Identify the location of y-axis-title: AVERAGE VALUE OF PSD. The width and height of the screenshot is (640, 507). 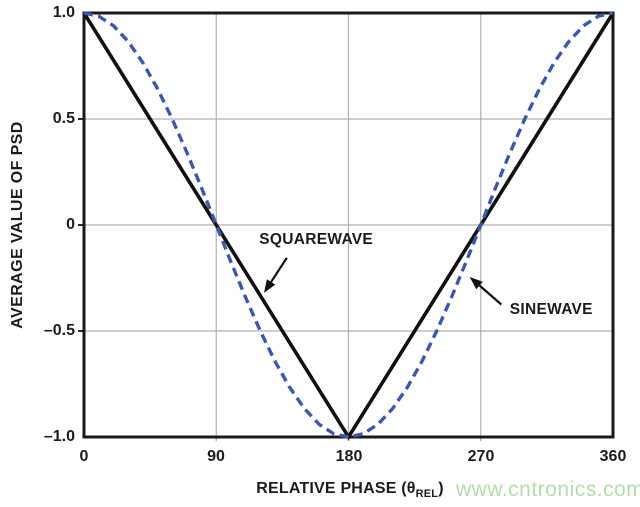
(17, 225).